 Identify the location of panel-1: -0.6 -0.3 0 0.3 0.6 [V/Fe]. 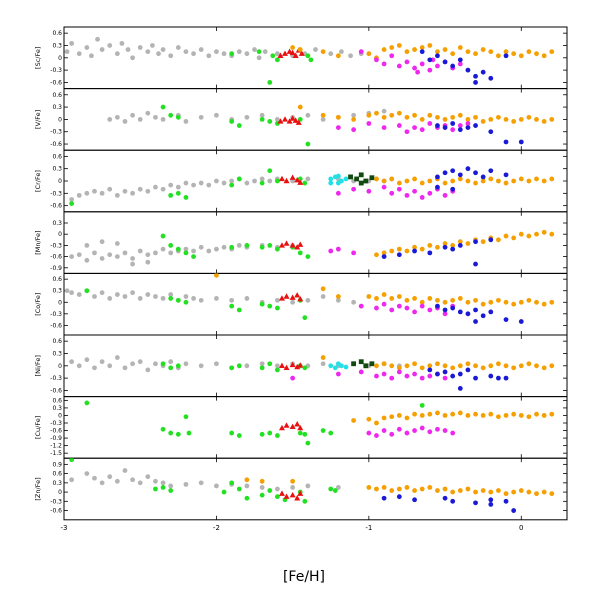
(301, 119).